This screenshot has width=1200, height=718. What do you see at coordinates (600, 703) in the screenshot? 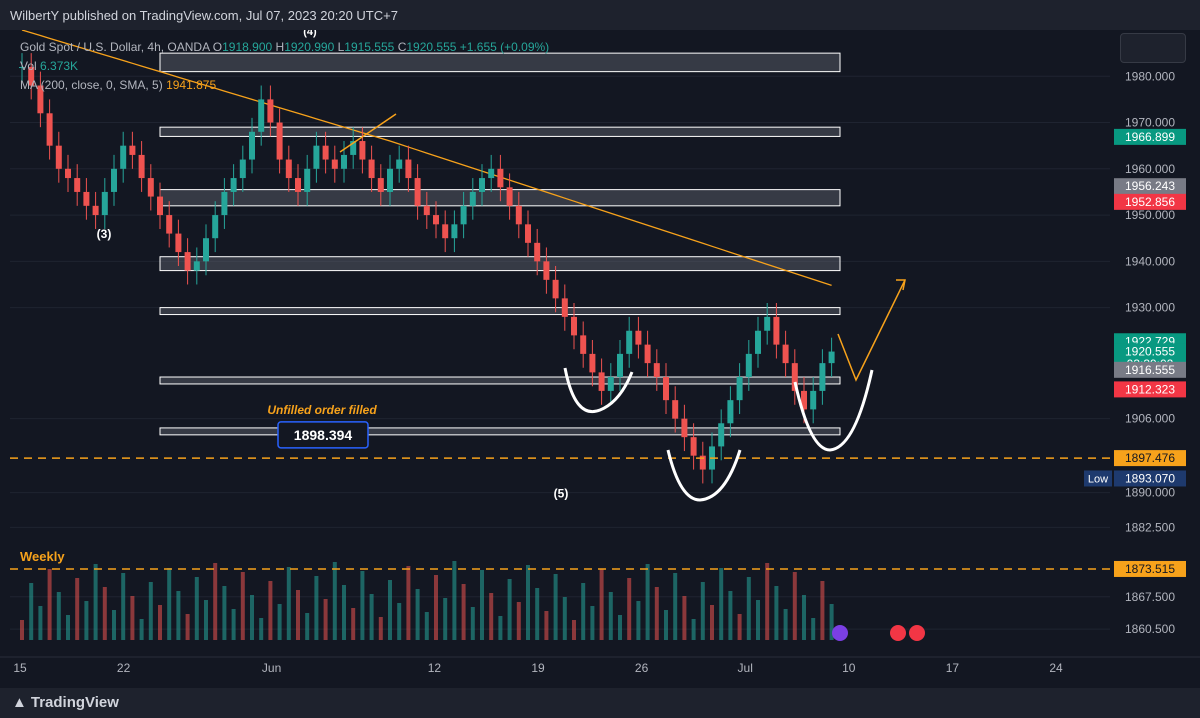
I see `footer-bar: ▲ TradingView` at bounding box center [600, 703].